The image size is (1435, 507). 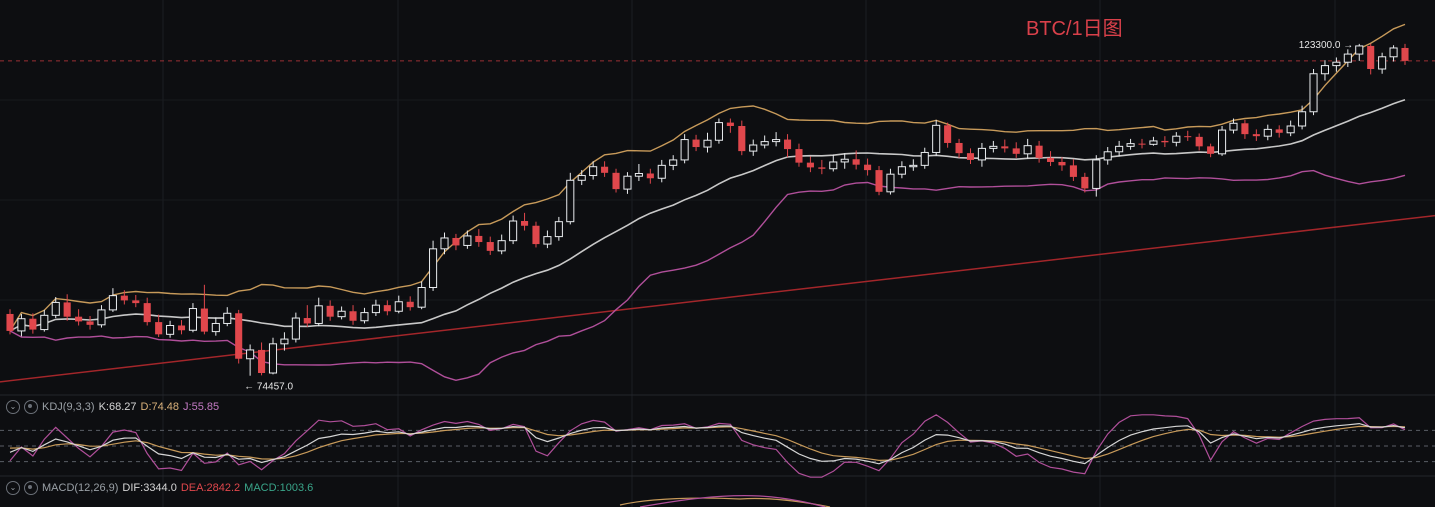 I want to click on low-price-label: ← 74457.0, so click(x=268, y=387).